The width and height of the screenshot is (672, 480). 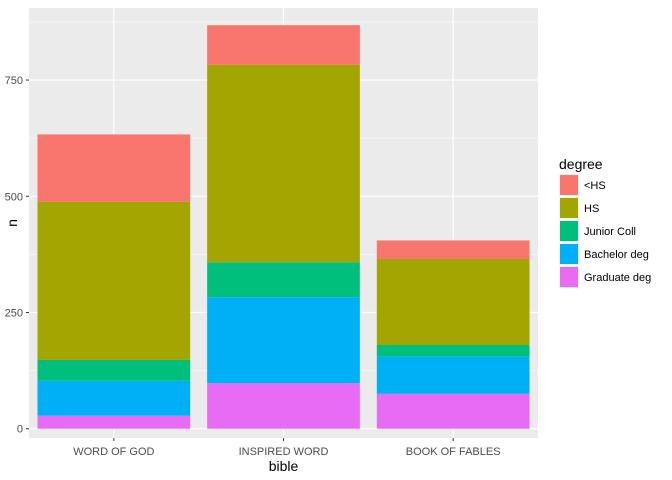 What do you see at coordinates (14, 197) in the screenshot?
I see `y-tick-label: 500` at bounding box center [14, 197].